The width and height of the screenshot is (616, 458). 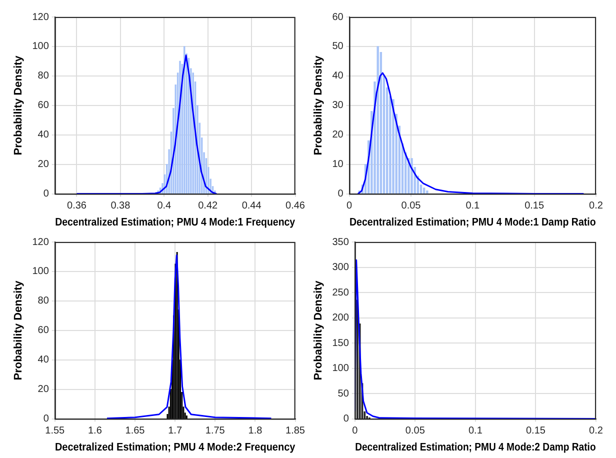 What do you see at coordinates (175, 431) in the screenshot?
I see `x-tick-label: 1.7` at bounding box center [175, 431].